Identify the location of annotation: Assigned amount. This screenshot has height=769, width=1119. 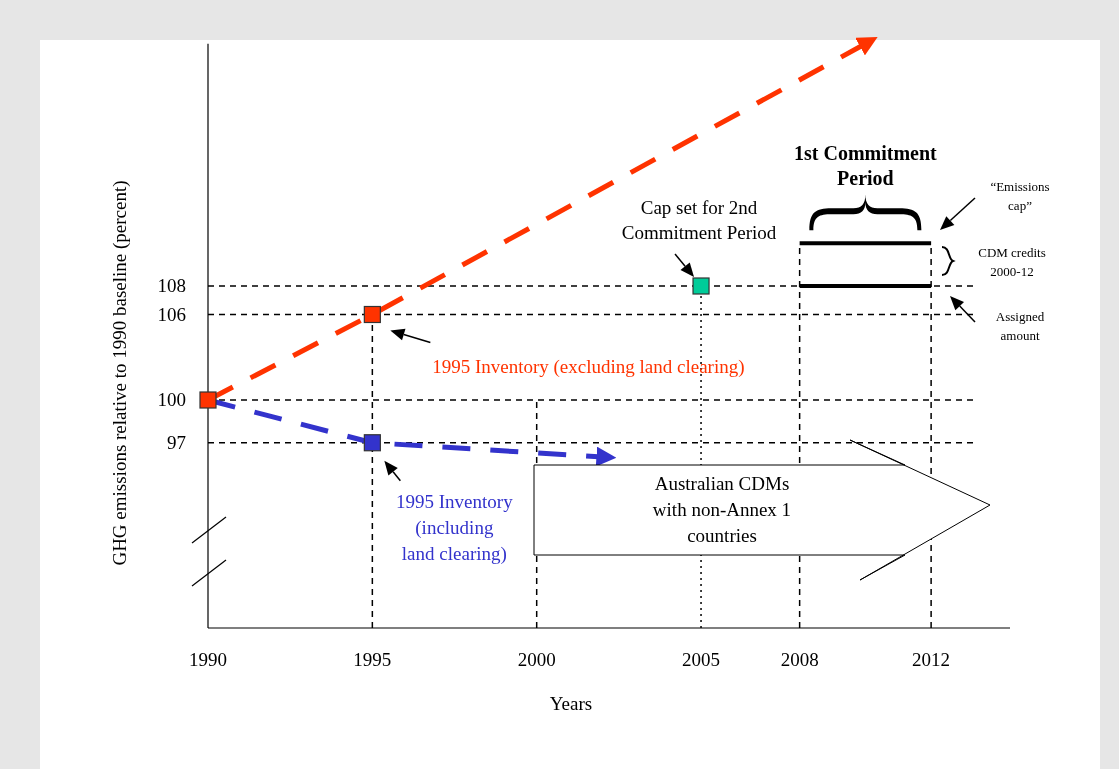
(1020, 326).